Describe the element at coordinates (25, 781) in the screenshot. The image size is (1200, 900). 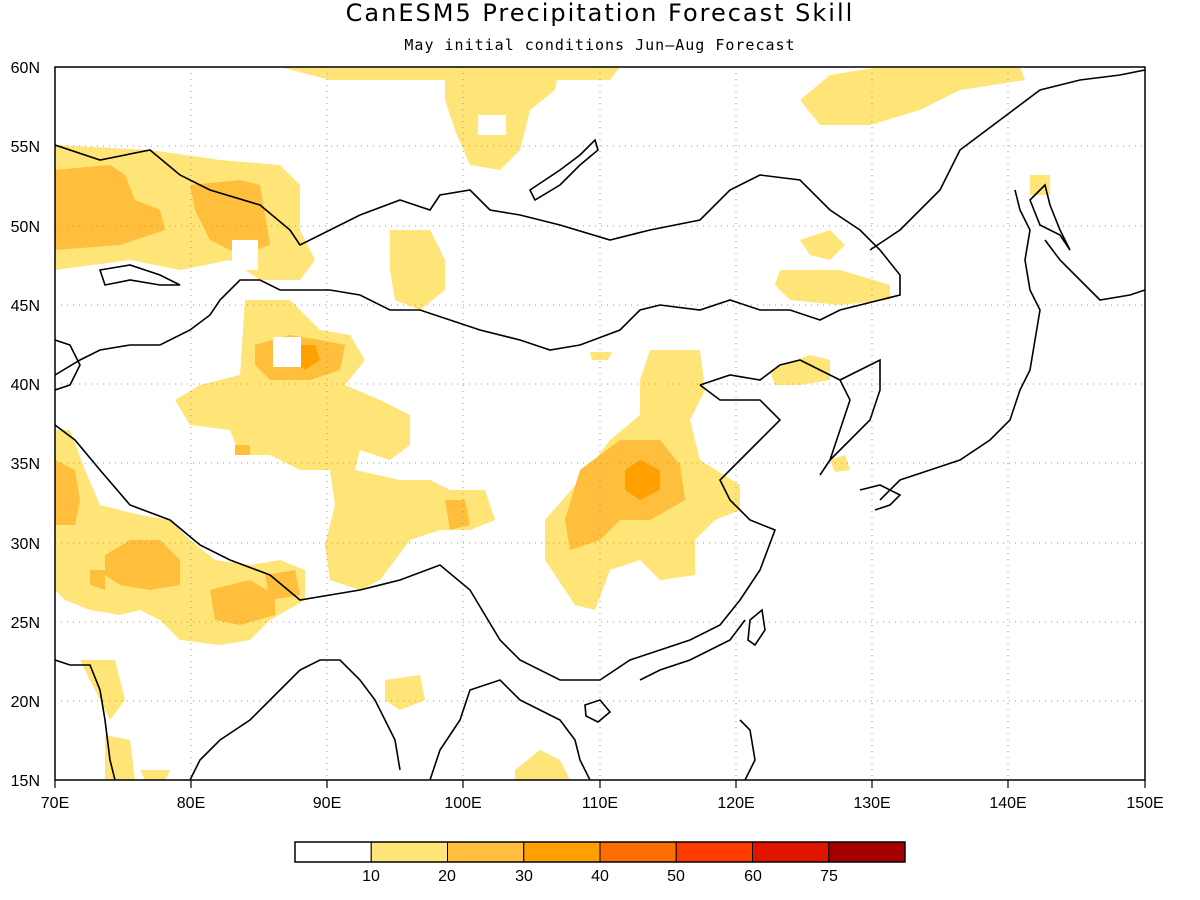
I see `lat-tick-label: 15N` at that location.